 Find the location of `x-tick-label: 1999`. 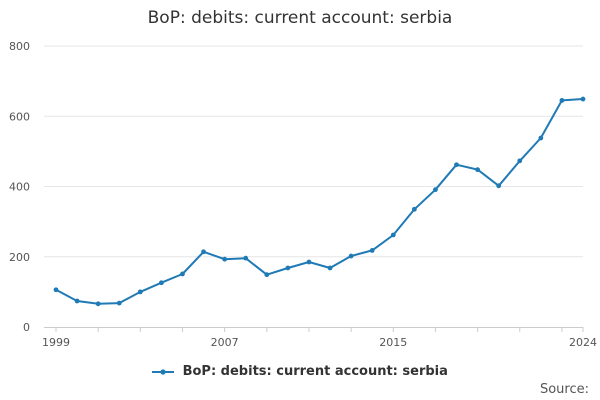

x-tick-label: 1999 is located at coordinates (56, 342).